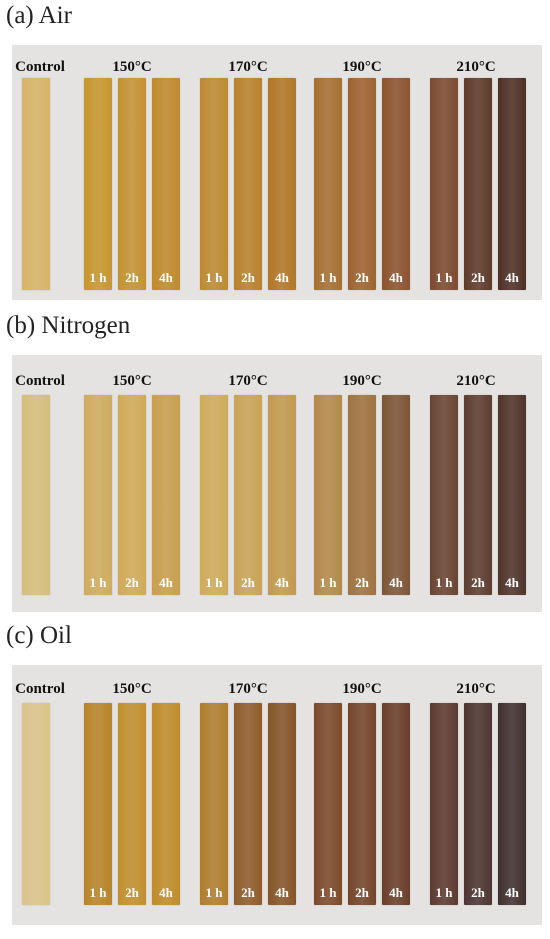 The width and height of the screenshot is (550, 939). Describe the element at coordinates (39, 15) in the screenshot. I see `panel-title: (a) Air` at that location.